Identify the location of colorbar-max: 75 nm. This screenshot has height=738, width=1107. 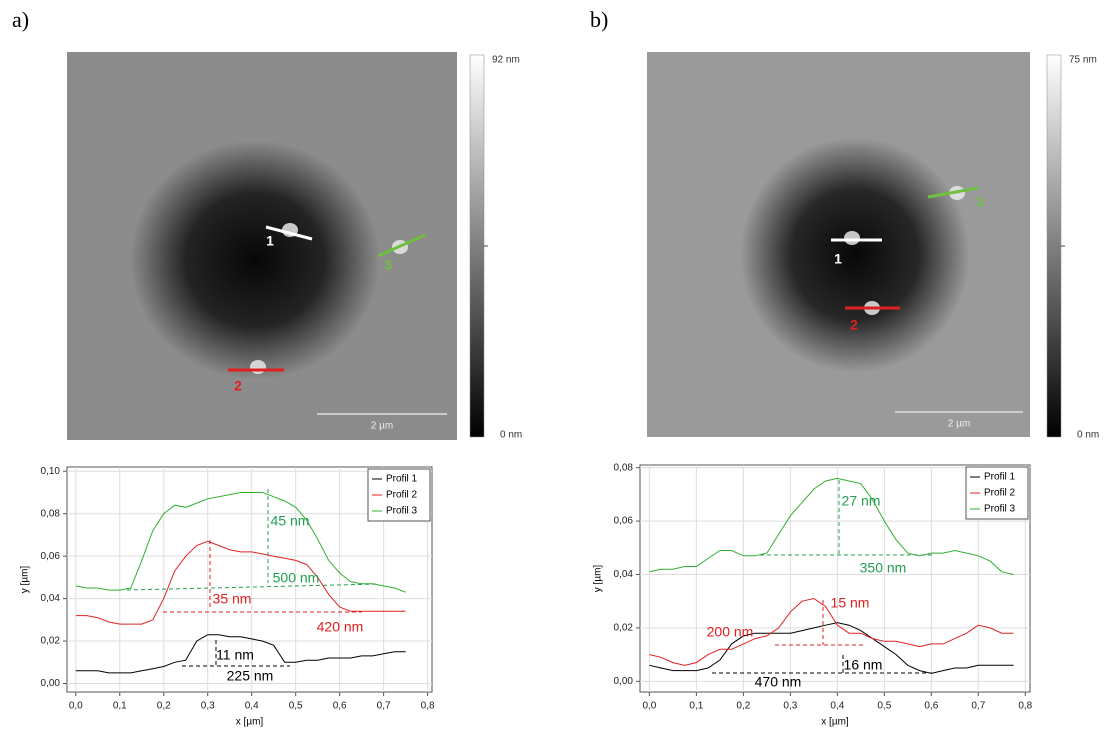
(1083, 60).